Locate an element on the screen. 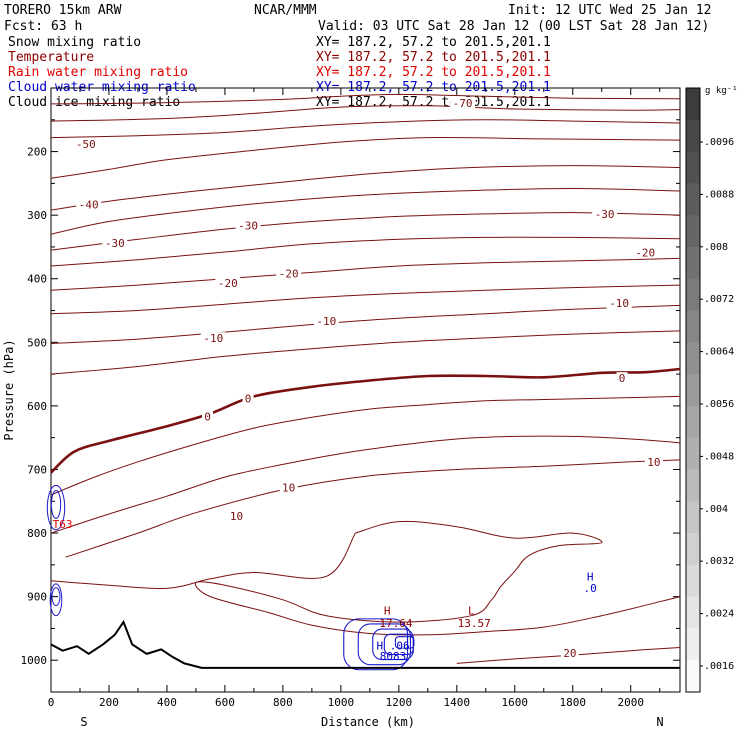 This screenshot has width=740, height=740. colorbar-tick-label: .0016 is located at coordinates (719, 666).